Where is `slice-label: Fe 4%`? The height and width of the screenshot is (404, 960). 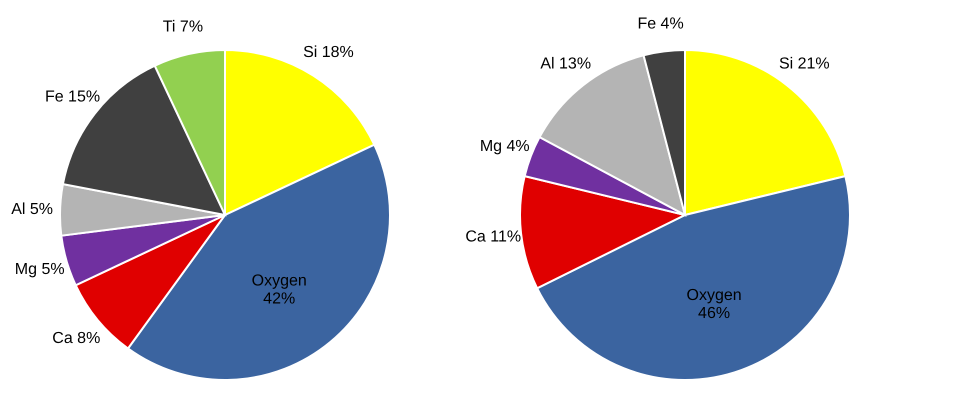 slice-label: Fe 4% is located at coordinates (660, 24).